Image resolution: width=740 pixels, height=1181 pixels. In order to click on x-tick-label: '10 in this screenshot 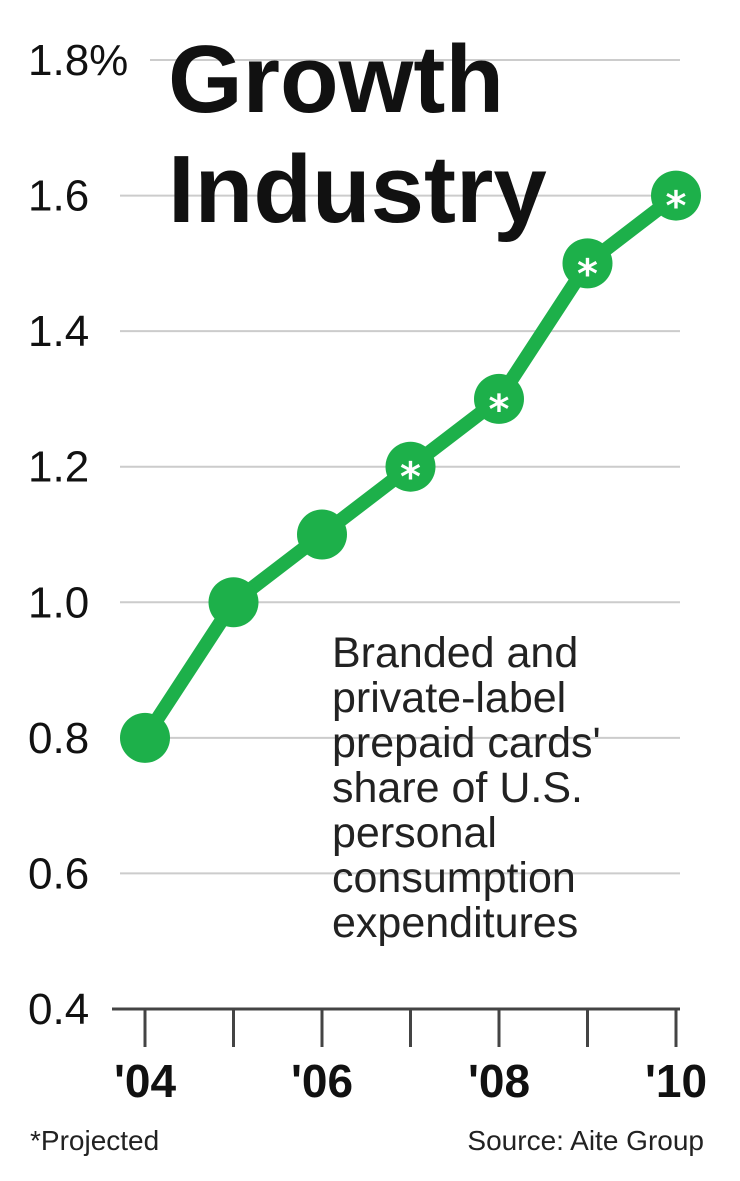, I will do `click(676, 1081)`.